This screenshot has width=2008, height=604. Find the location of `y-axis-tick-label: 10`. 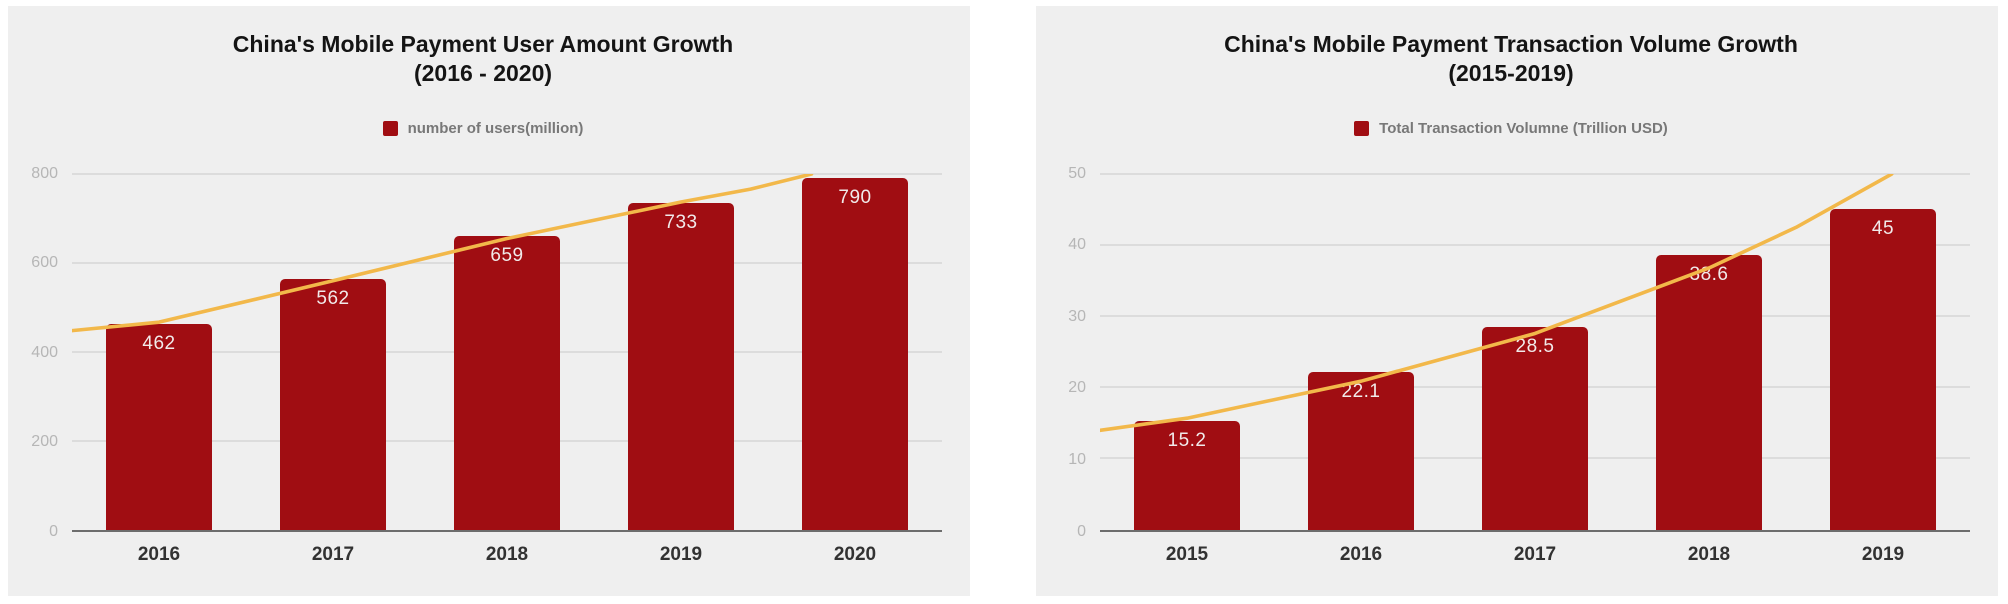

y-axis-tick-label: 10 is located at coordinates (1077, 459).